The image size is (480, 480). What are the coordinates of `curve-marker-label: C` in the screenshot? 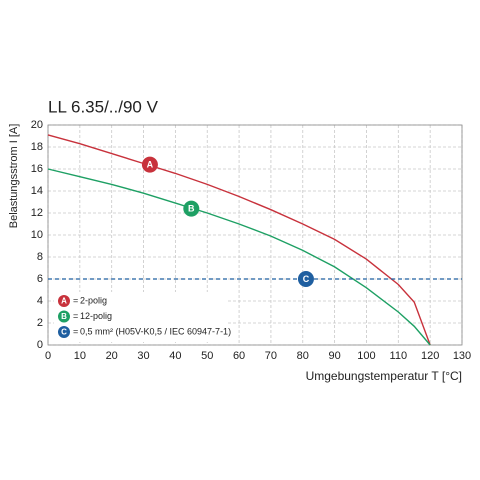 It's located at (306, 279).